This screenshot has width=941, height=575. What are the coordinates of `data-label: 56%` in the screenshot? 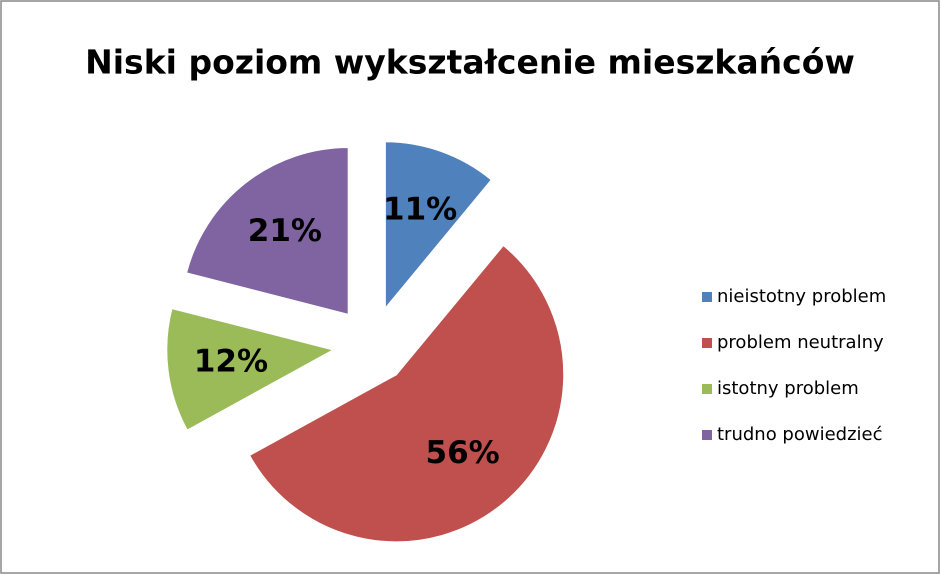 It's located at (463, 453).